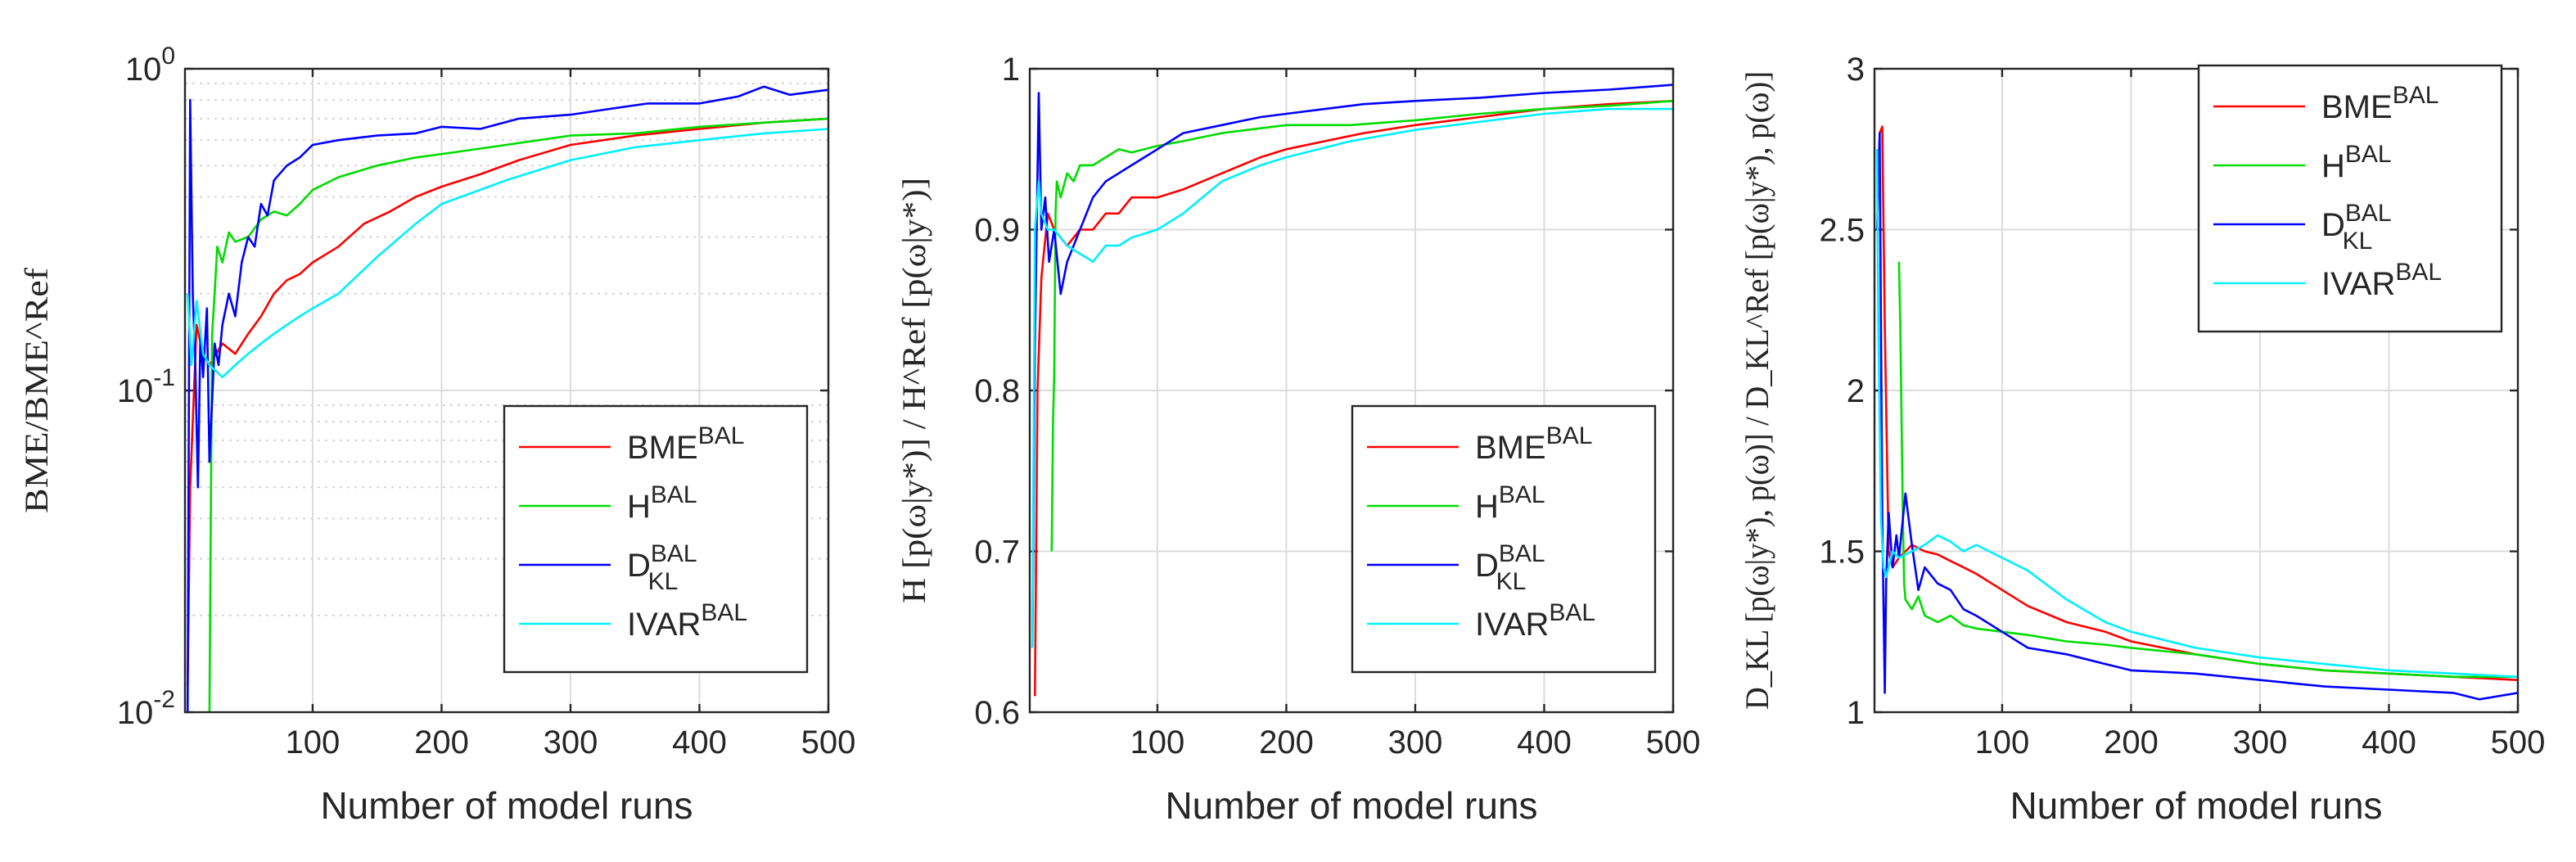  What do you see at coordinates (914, 390) in the screenshot?
I see `y-axis-label: H [p(ω|y*)] / H^Ref [p(ω|y*)]` at bounding box center [914, 390].